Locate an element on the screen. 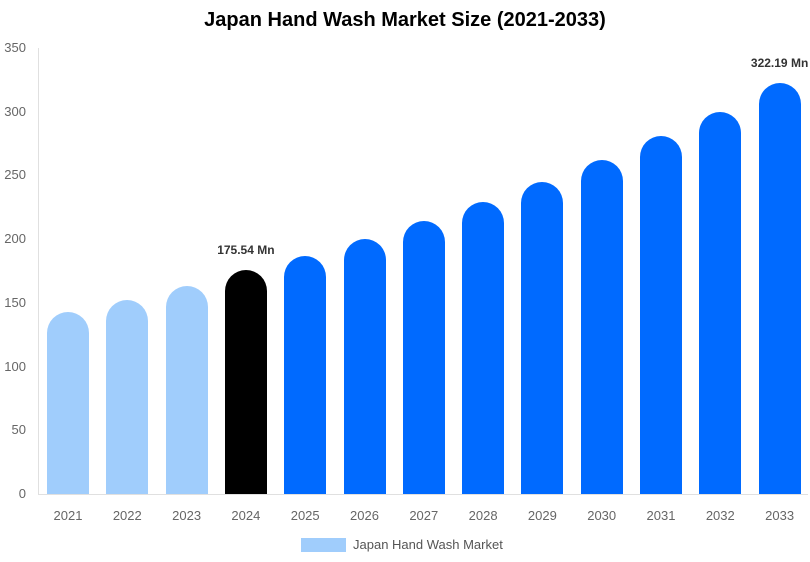  y-tick-label: 300 is located at coordinates (15, 111).